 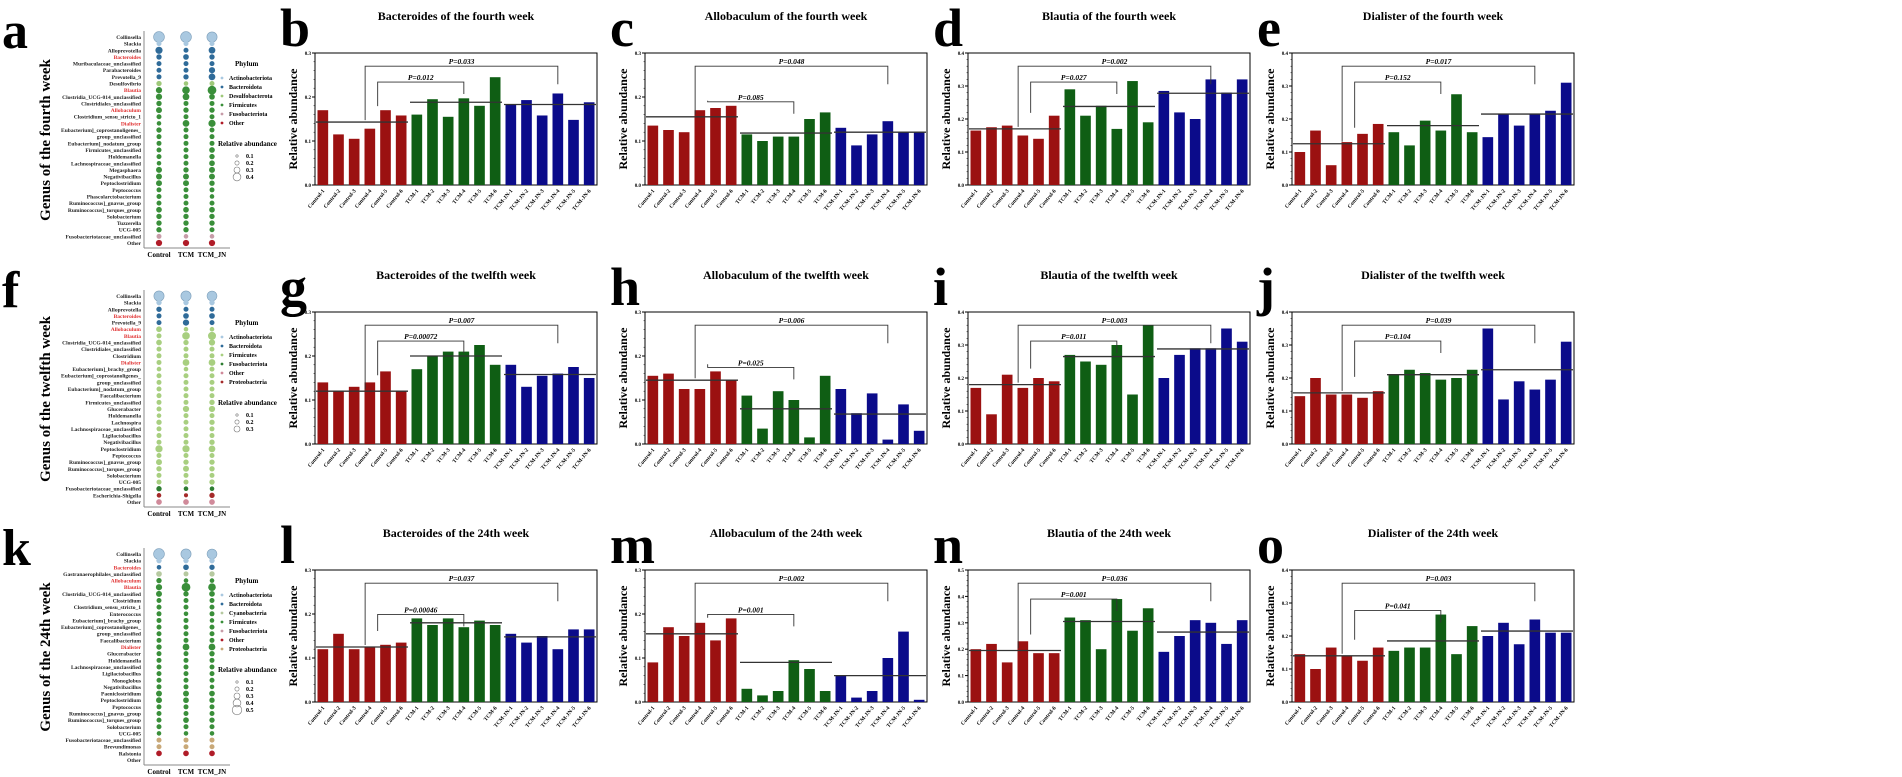 What do you see at coordinates (805, 713) in the screenshot?
I see `x-tick-label: TCM-5` at bounding box center [805, 713].